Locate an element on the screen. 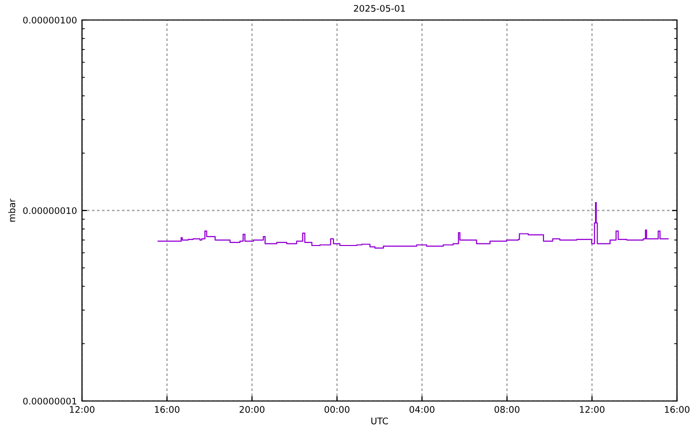 The height and width of the screenshot is (432, 690). x-tick-label: 20:00 is located at coordinates (252, 409).